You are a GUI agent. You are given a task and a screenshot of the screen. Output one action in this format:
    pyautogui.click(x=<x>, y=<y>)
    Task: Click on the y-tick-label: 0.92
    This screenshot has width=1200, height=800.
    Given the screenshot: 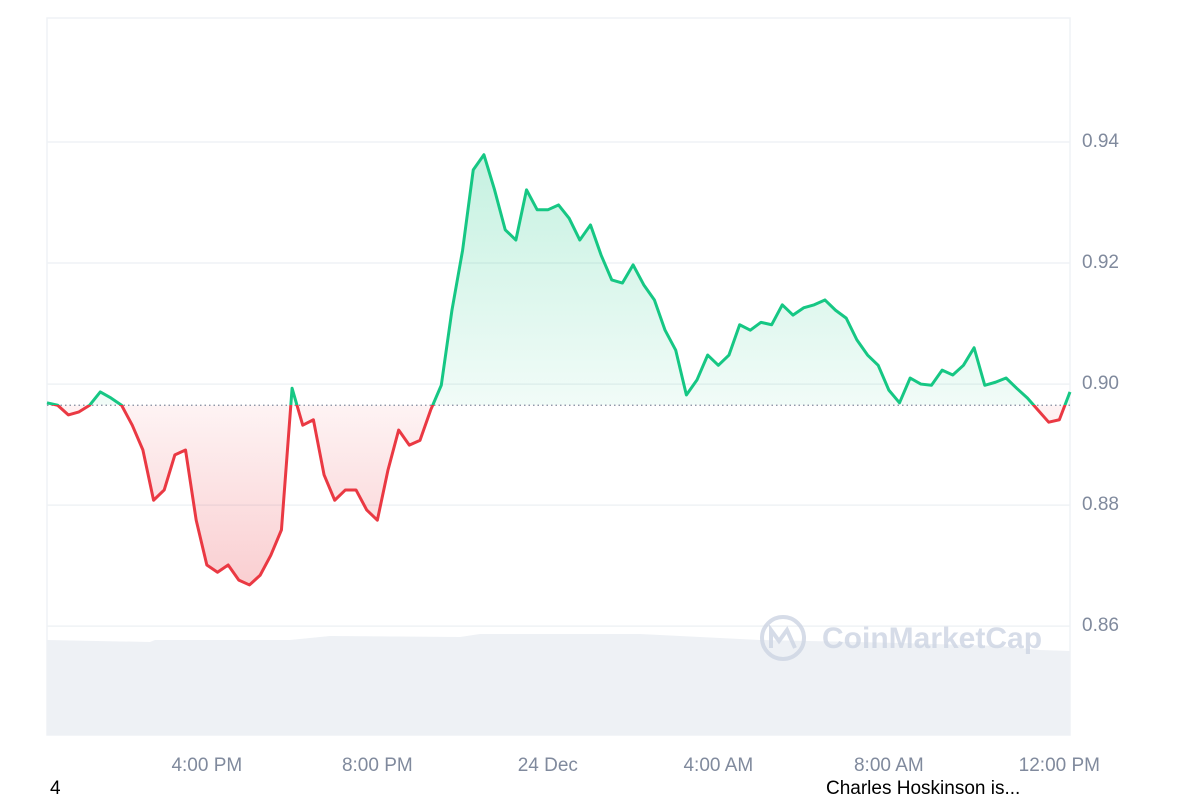 What is the action you would take?
    pyautogui.click(x=1100, y=262)
    